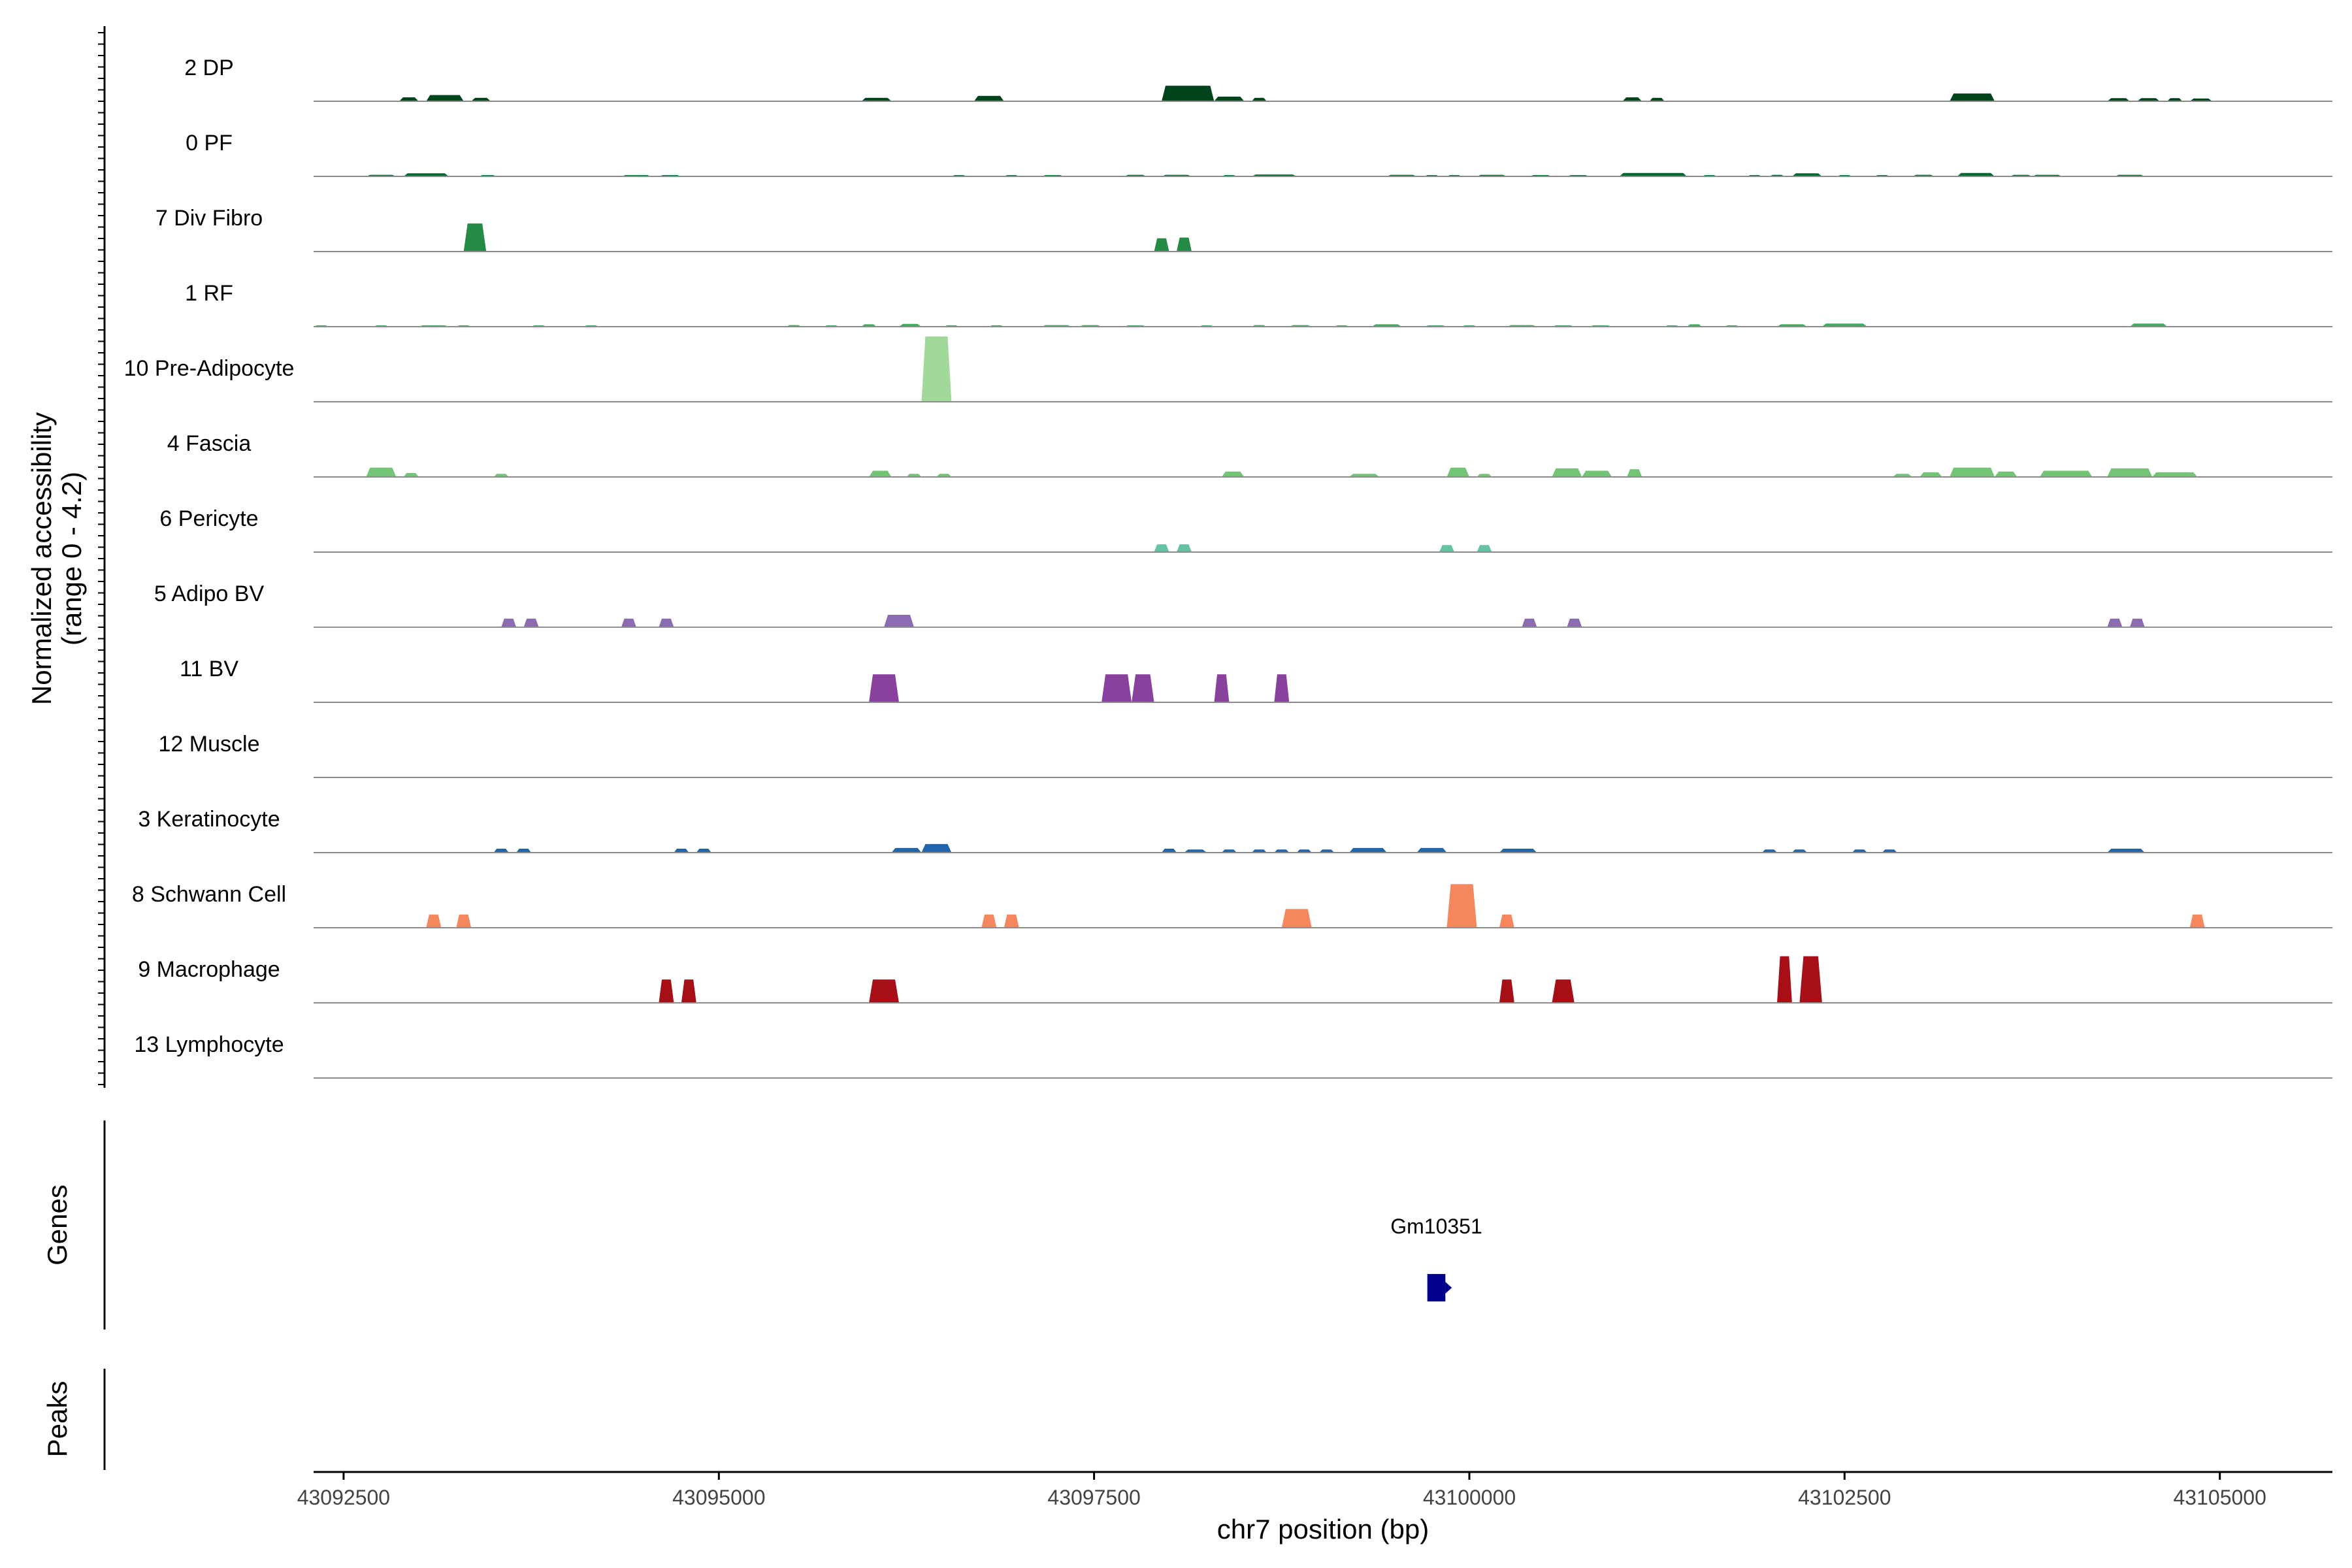 Image resolution: width=2352 pixels, height=1568 pixels. What do you see at coordinates (1258, 79) in the screenshot?
I see `coverage-track: 2 DP` at bounding box center [1258, 79].